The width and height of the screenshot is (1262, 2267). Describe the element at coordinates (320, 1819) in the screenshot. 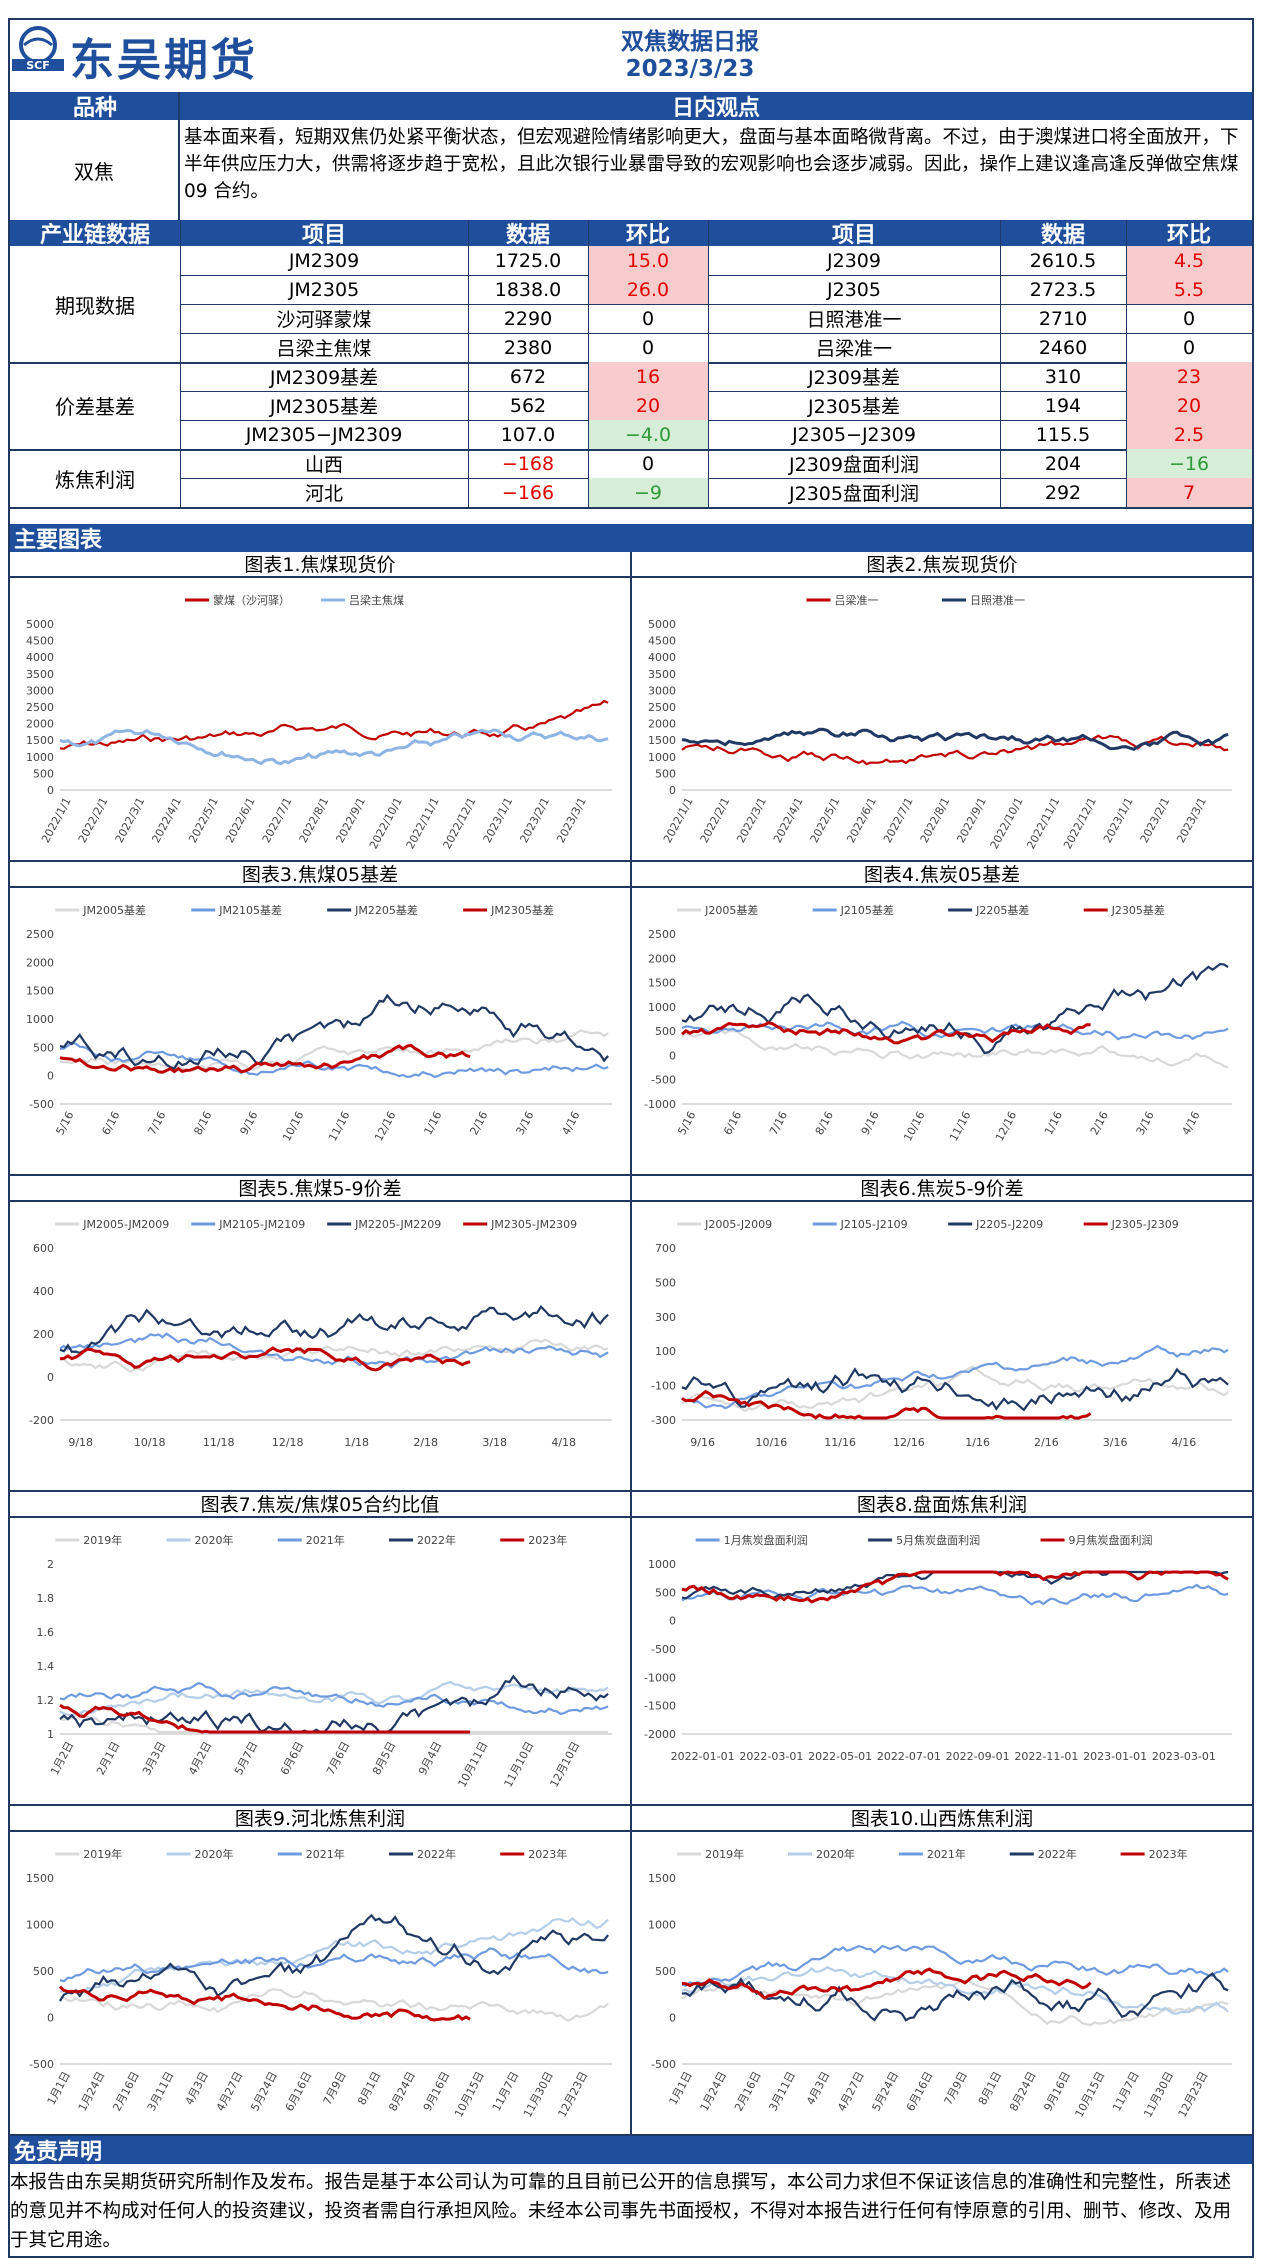

I see `chart-title: 图表9.河北炼焦利润` at that location.